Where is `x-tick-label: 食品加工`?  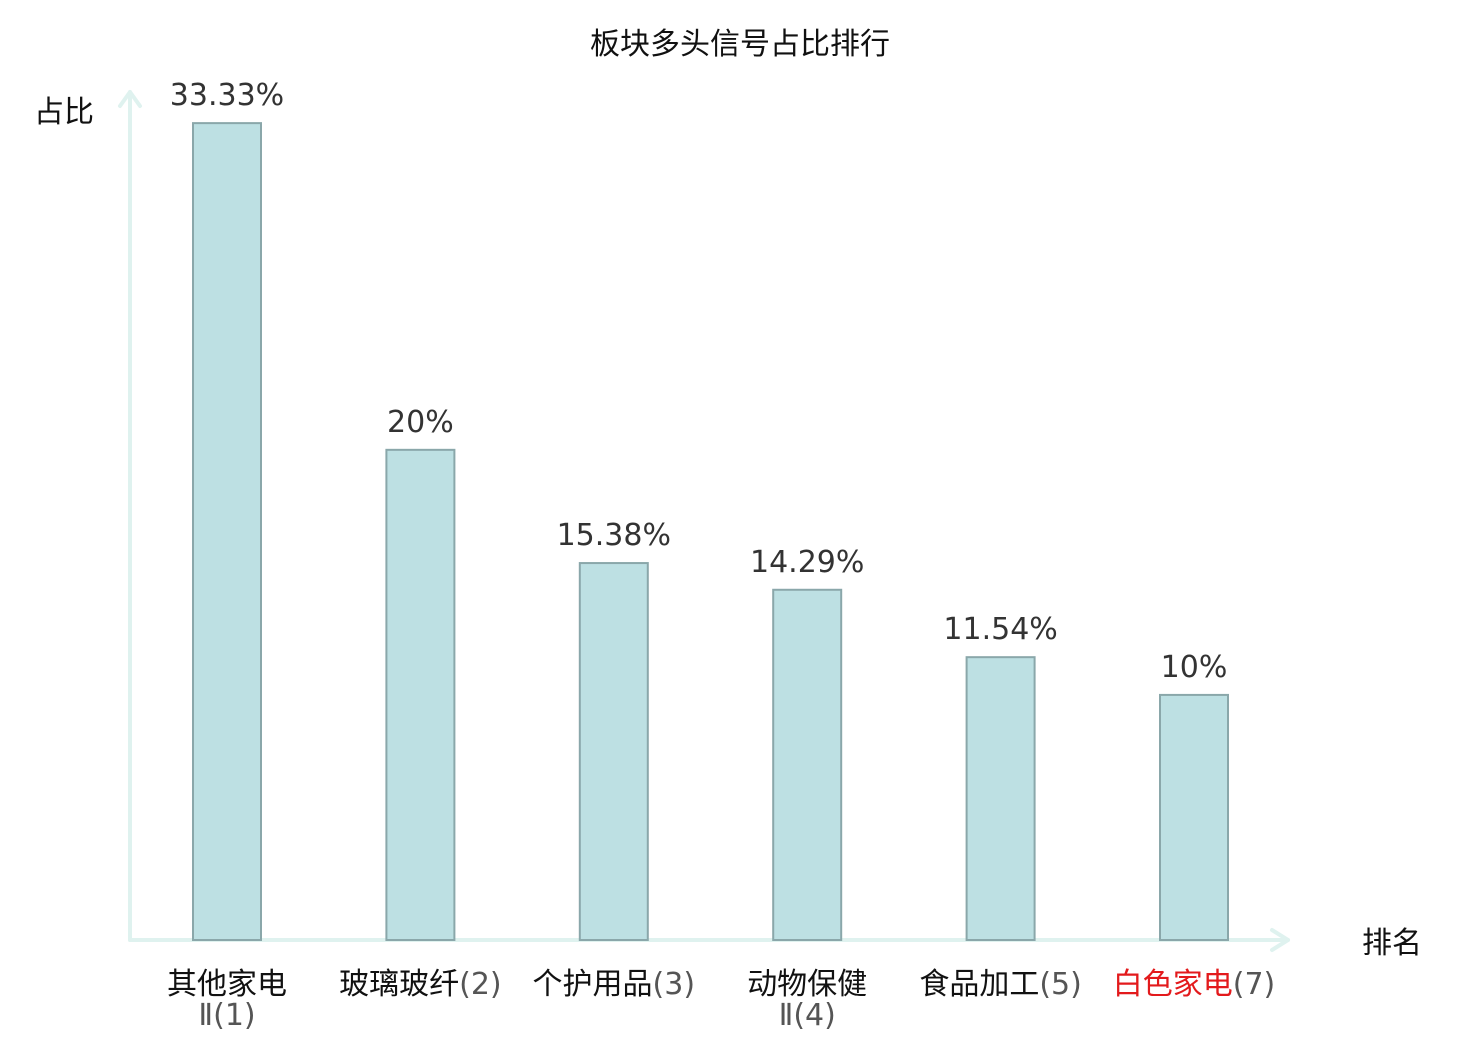
x-tick-label: 食品加工 is located at coordinates (979, 984).